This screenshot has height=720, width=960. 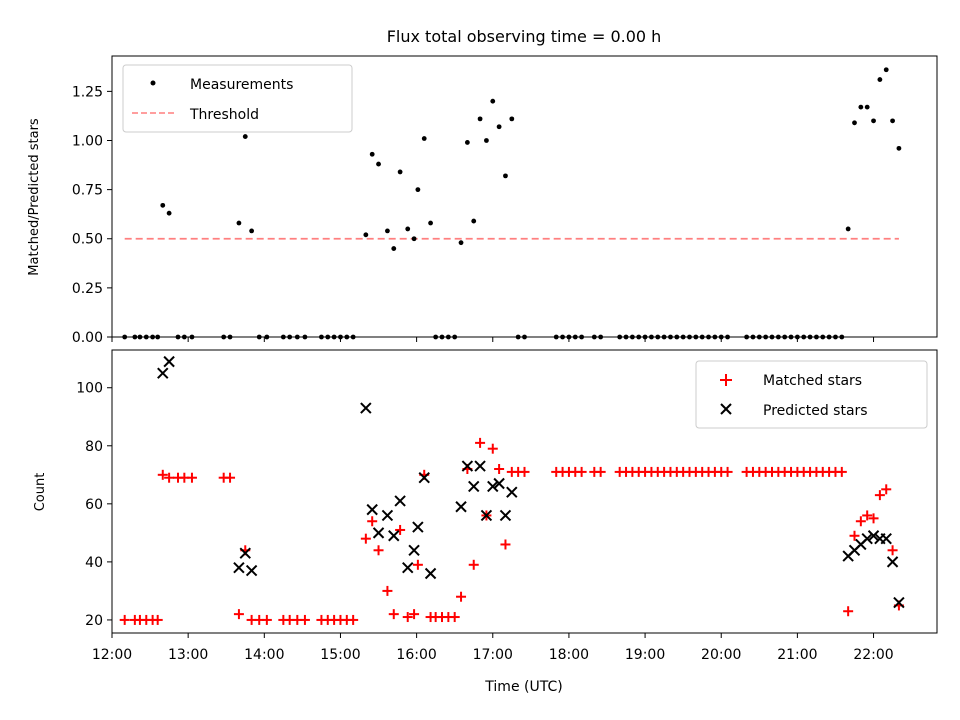 What do you see at coordinates (812, 381) in the screenshot?
I see `legend-matched-label: Matched stars` at bounding box center [812, 381].